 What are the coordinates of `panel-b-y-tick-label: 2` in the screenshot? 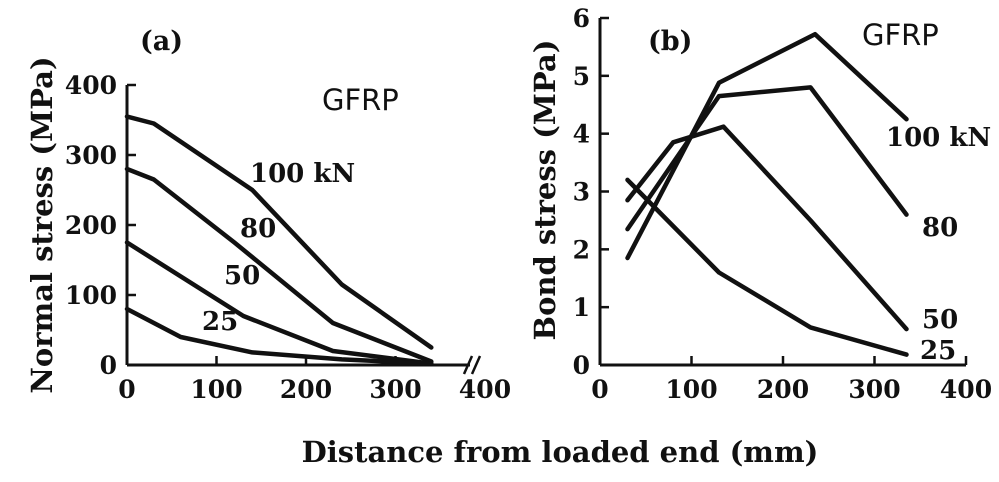 It's located at (581, 249).